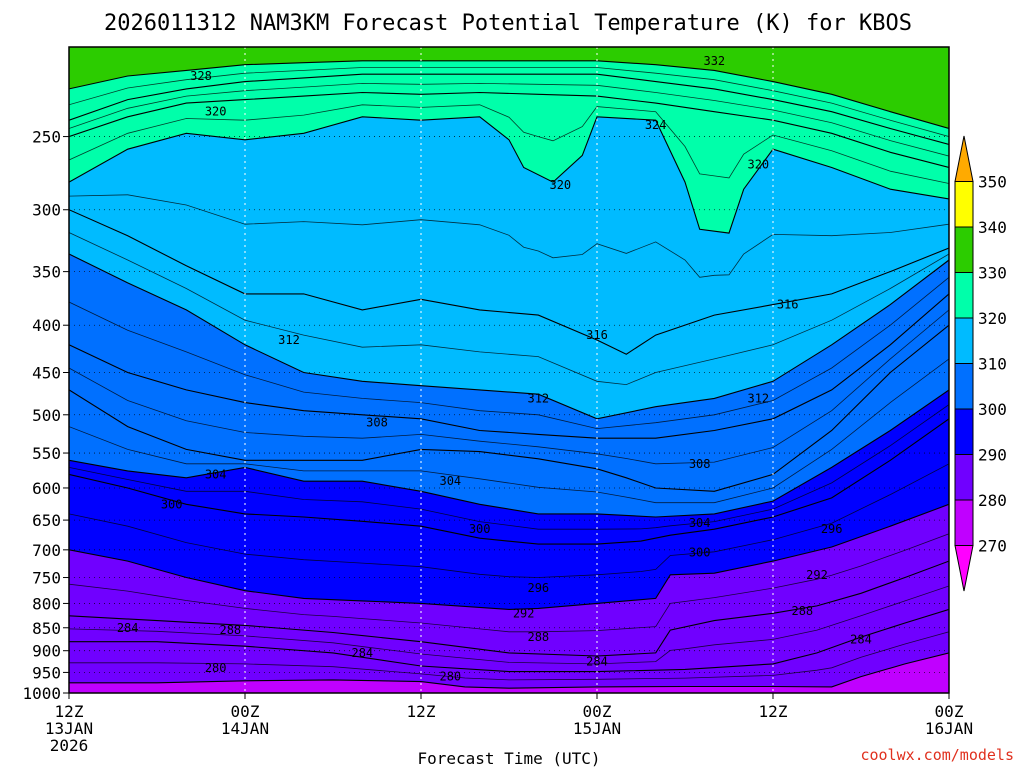 The image size is (1024, 768). I want to click on y-tick-label: 650, so click(46, 520).